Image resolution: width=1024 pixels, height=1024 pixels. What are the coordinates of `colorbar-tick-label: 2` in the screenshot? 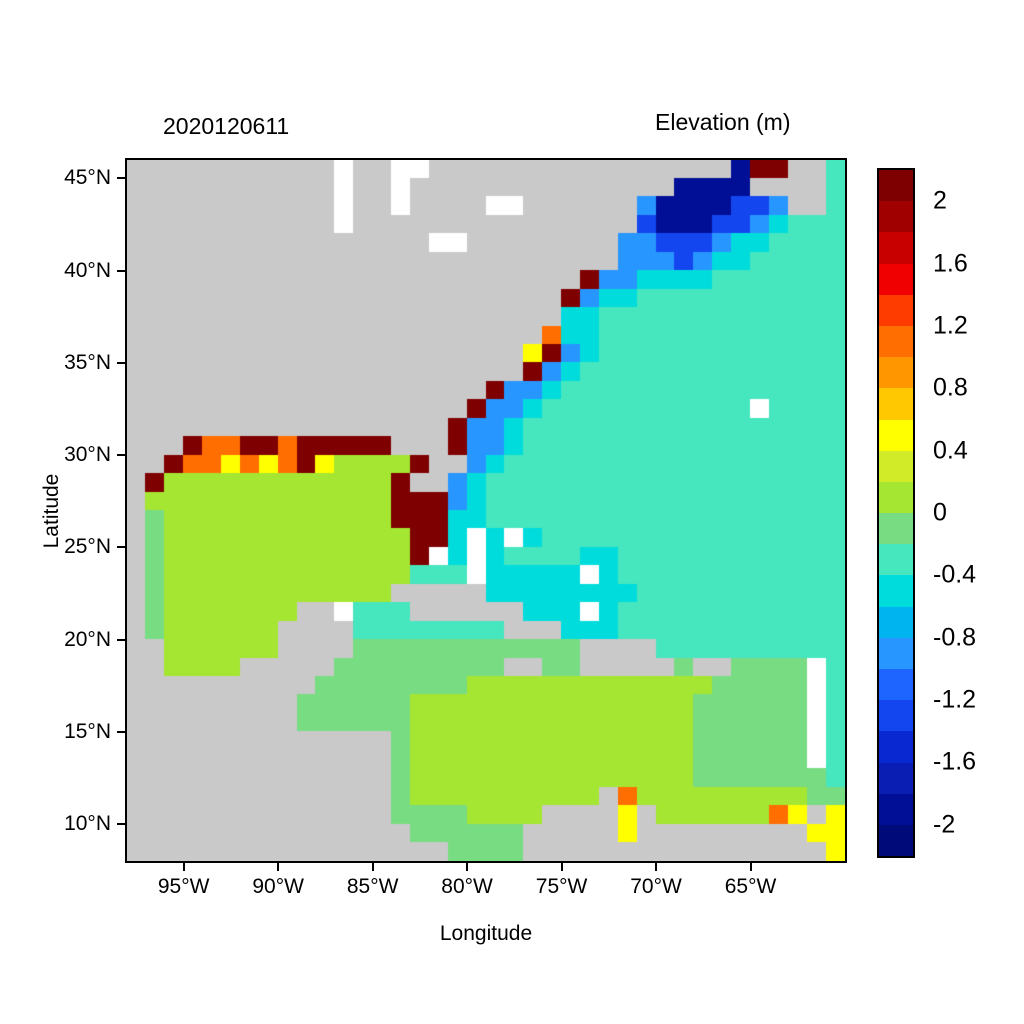 It's located at (940, 200).